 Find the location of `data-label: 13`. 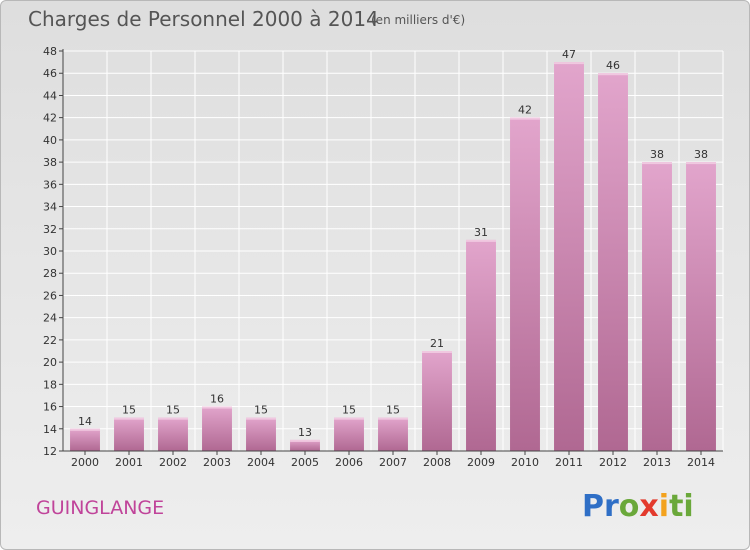

data-label: 13 is located at coordinates (305, 432).